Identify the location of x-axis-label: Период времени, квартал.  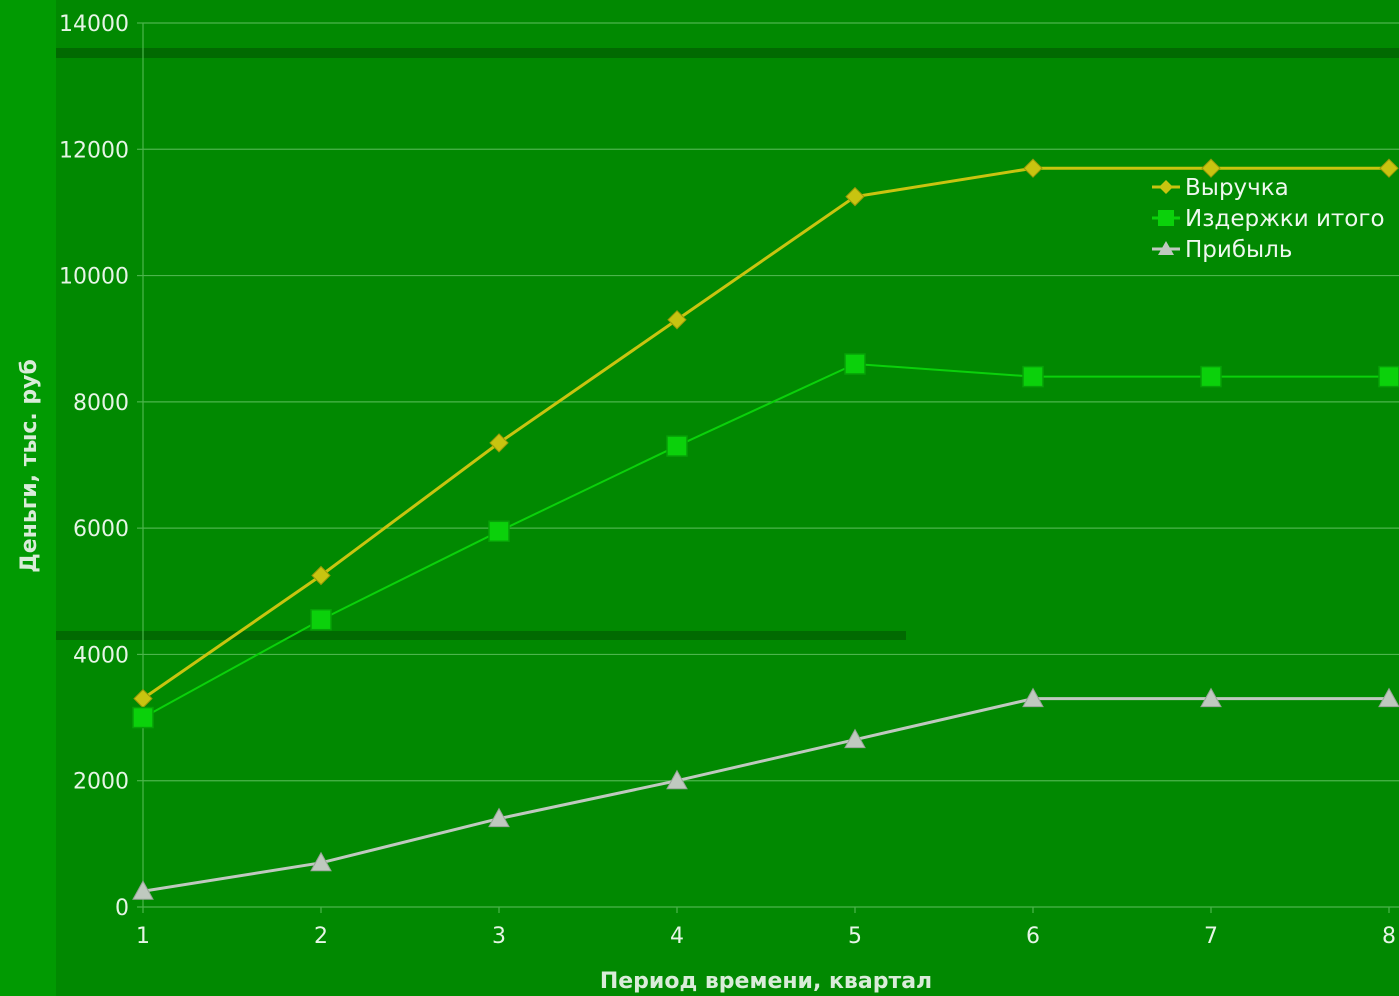
(766, 981).